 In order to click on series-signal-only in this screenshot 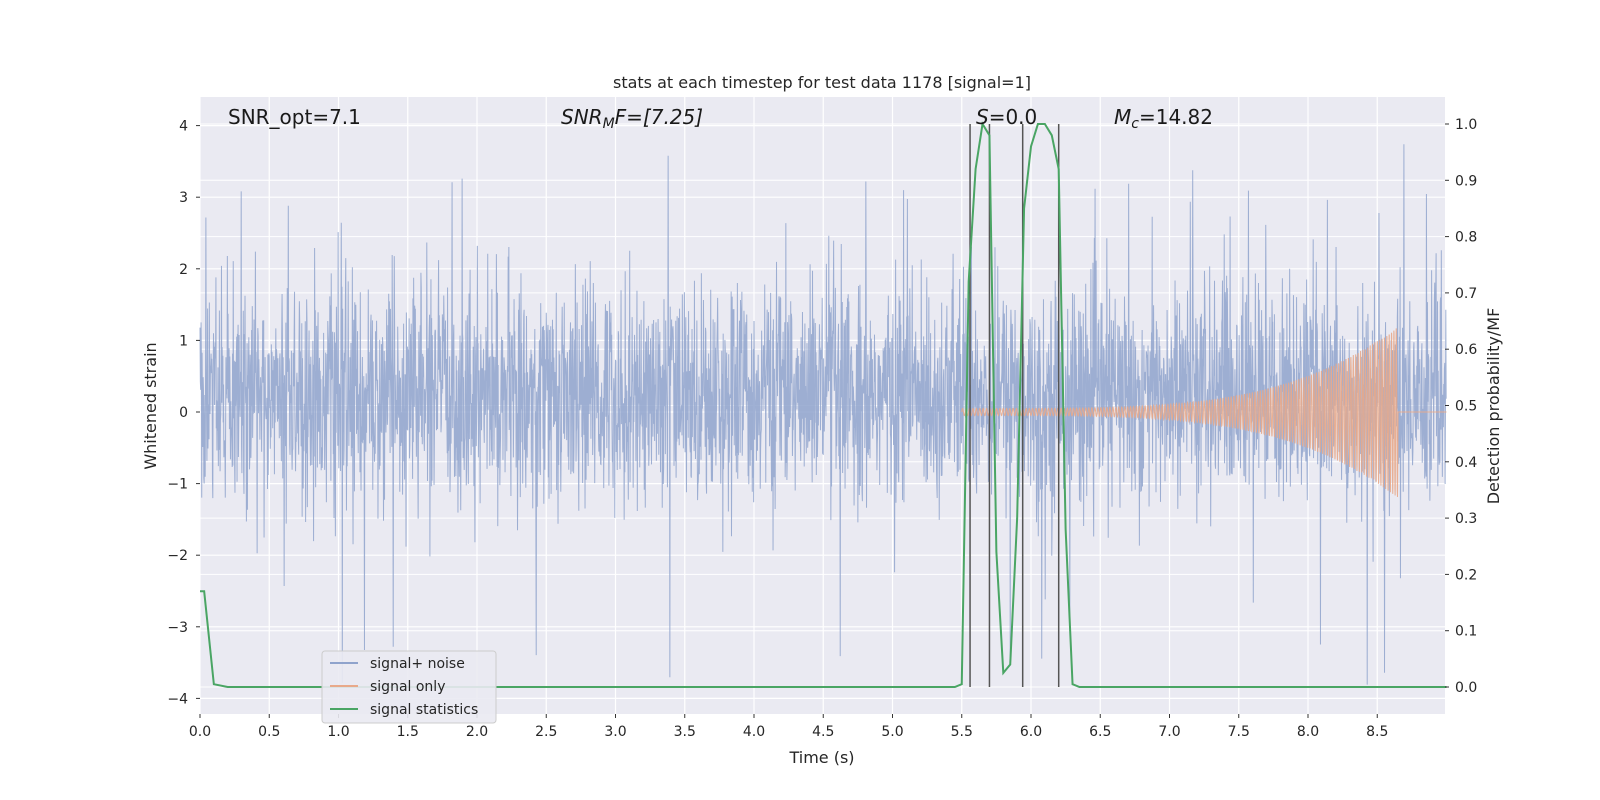, I will do `click(1204, 413)`.